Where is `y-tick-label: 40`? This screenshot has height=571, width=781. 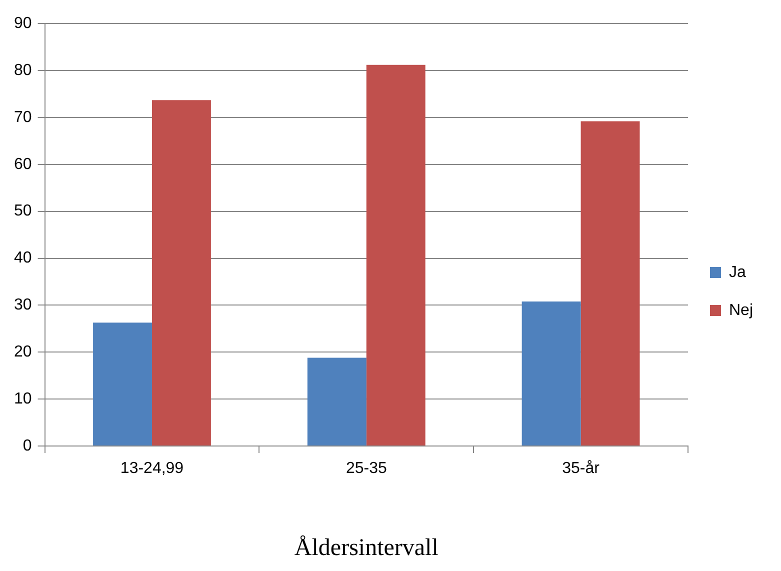 y-tick-label: 40 is located at coordinates (23, 258).